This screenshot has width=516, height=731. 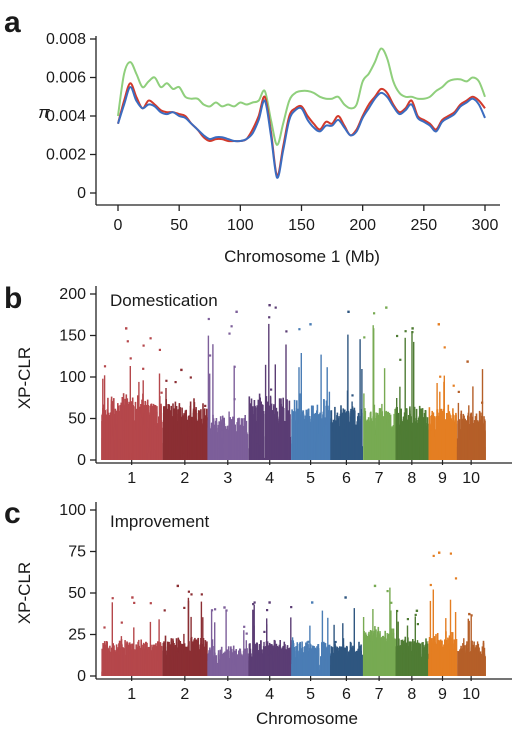 I want to click on chromosome-4-points, so click(x=270, y=638).